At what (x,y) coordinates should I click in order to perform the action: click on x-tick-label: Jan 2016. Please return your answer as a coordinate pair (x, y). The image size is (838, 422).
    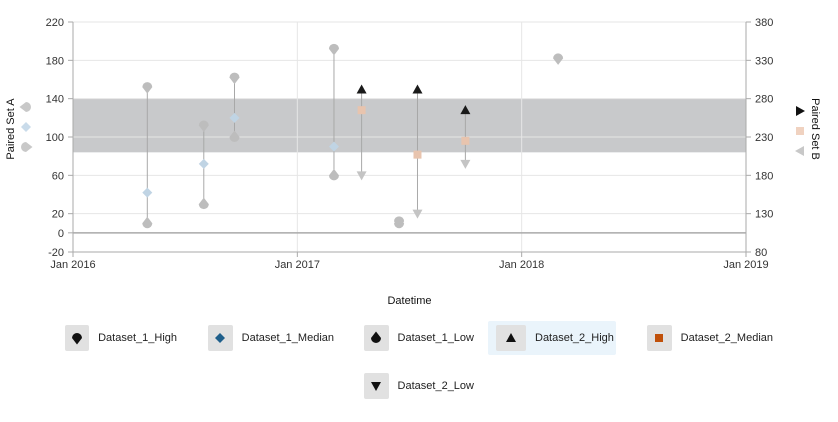
    Looking at the image, I should click on (72, 265).